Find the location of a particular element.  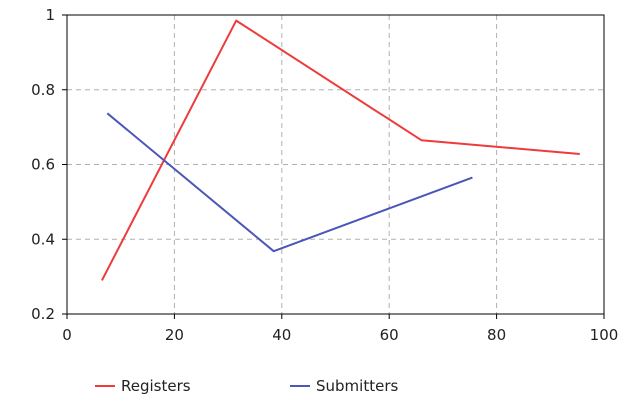

x-tick-label: 0 is located at coordinates (67, 335).